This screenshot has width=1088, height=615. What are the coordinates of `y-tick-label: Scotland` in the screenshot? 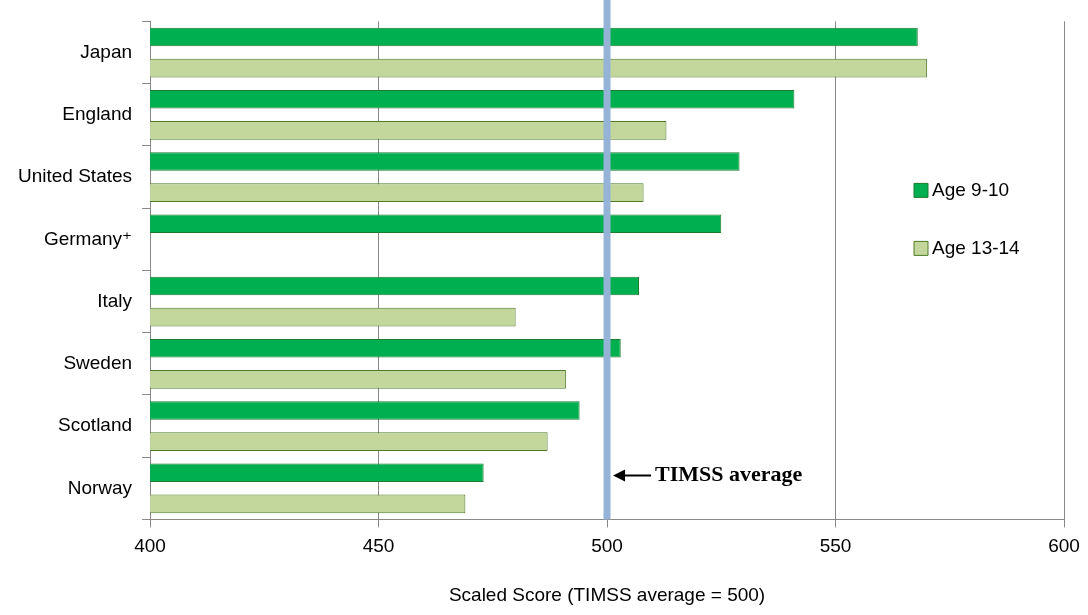 It's located at (95, 425).